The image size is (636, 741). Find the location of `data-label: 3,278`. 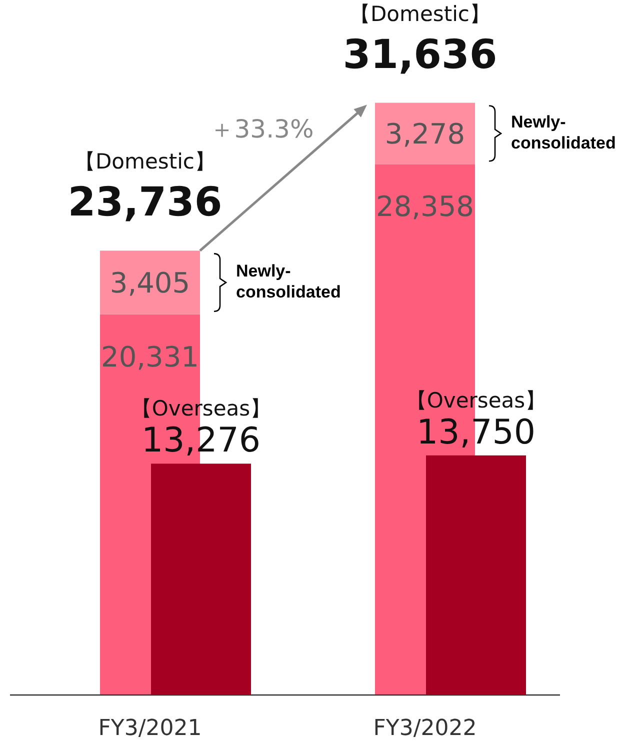

data-label: 3,278 is located at coordinates (425, 133).